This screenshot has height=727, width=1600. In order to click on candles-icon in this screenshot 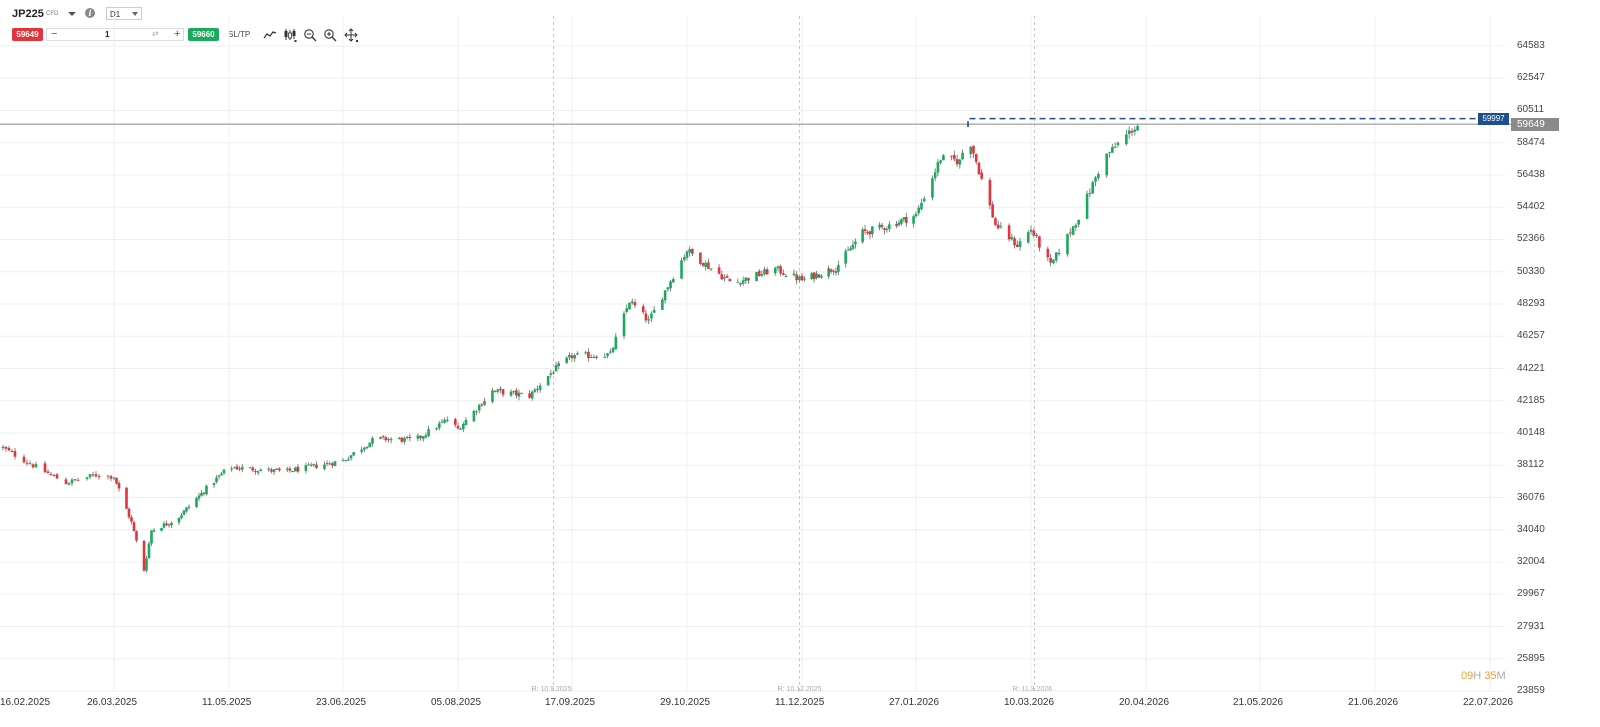, I will do `click(290, 35)`.